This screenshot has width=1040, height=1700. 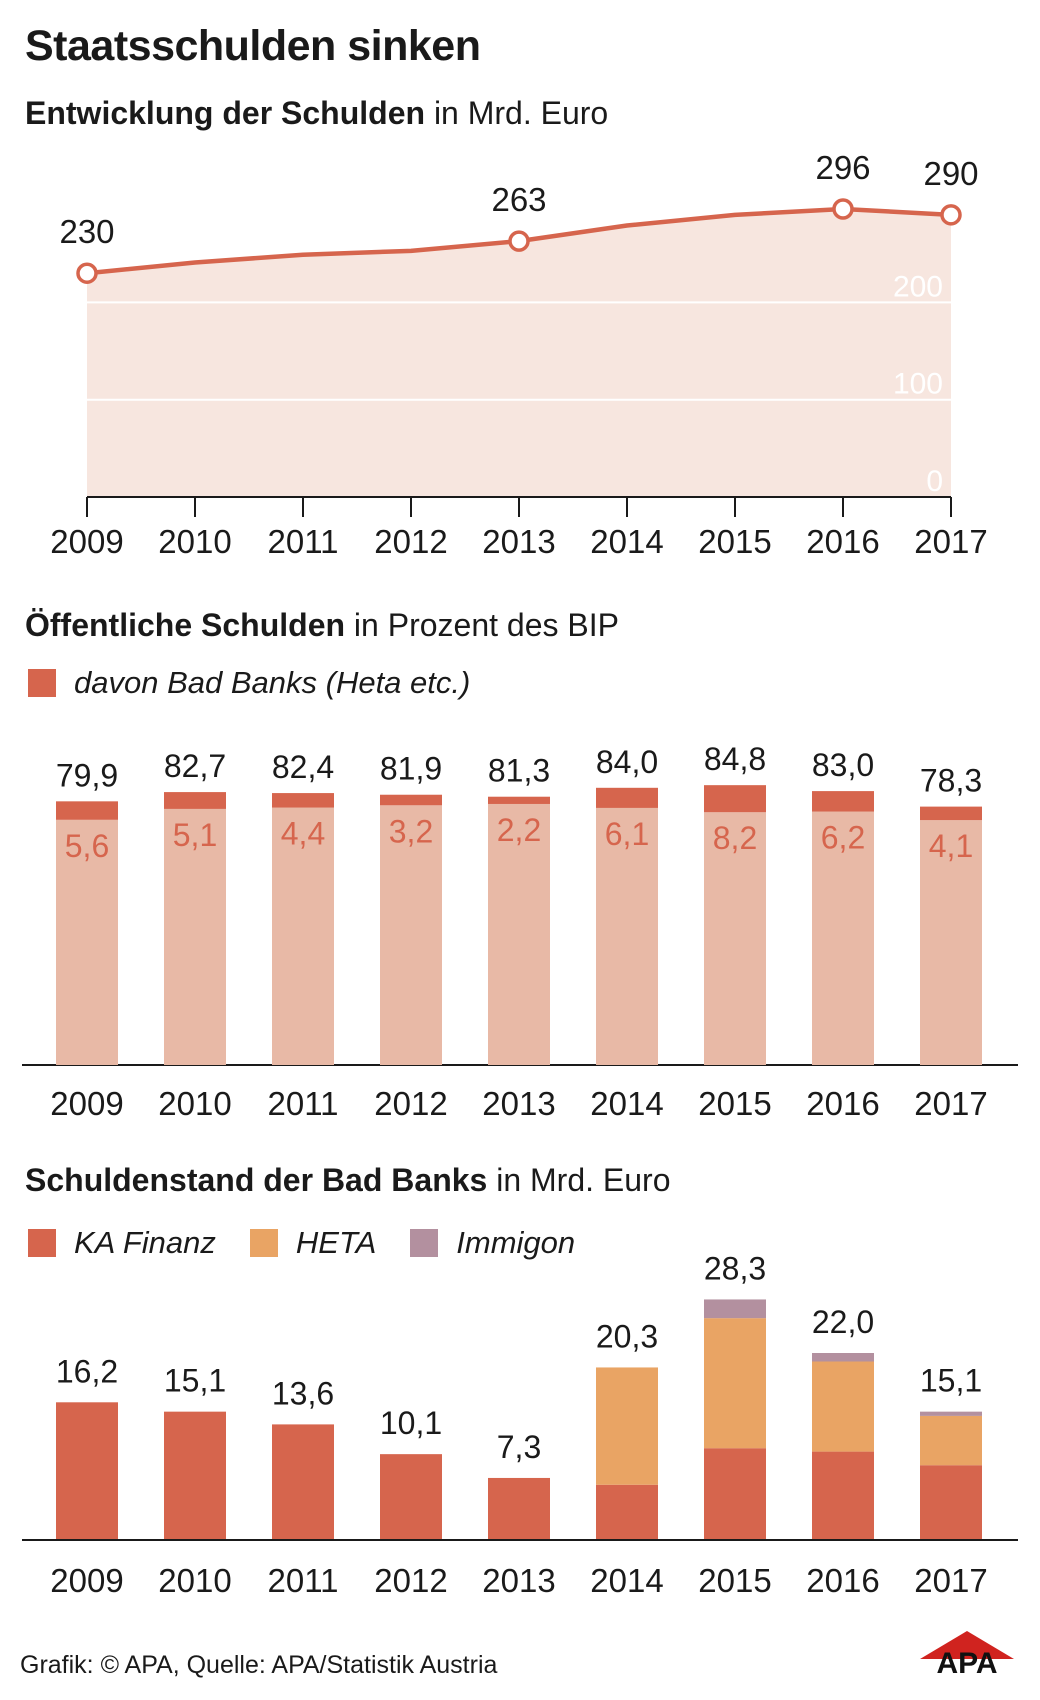 What do you see at coordinates (518, 199) in the screenshot?
I see `debt-point-label: 263` at bounding box center [518, 199].